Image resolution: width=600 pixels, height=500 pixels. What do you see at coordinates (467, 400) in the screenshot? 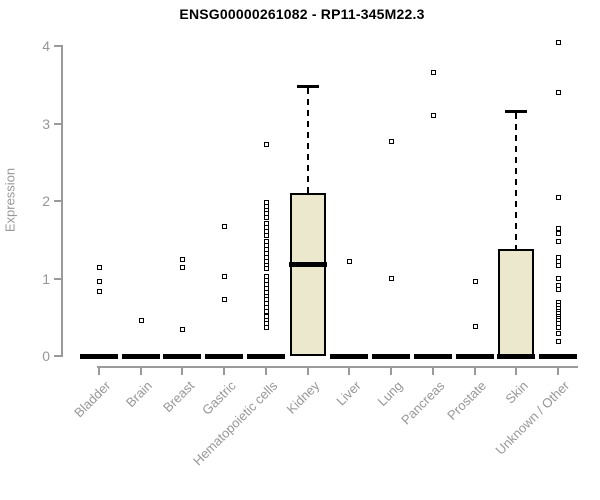
I see `x-axis-tick-label: Prostate` at bounding box center [467, 400].